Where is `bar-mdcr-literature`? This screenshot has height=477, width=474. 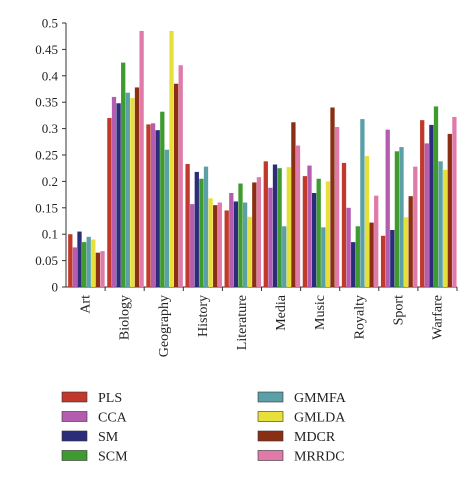 bar-mdcr-literature is located at coordinates (254, 234).